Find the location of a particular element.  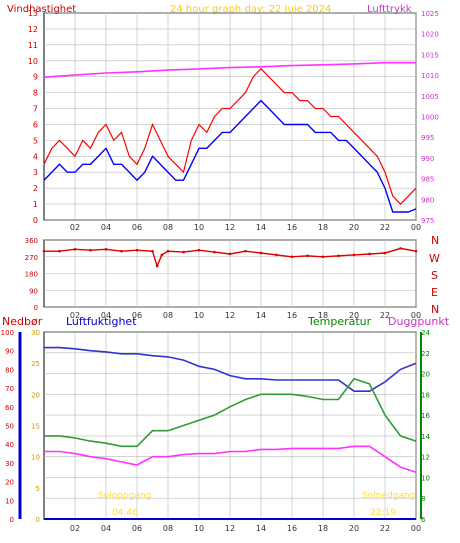

rain-y-tick-label: 50 is located at coordinates (9, 427).